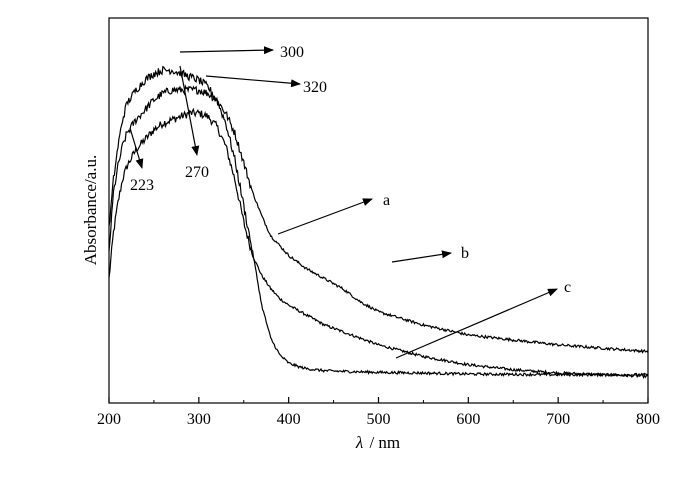  Describe the element at coordinates (142, 185) in the screenshot. I see `annotation-label-223: 223` at that location.